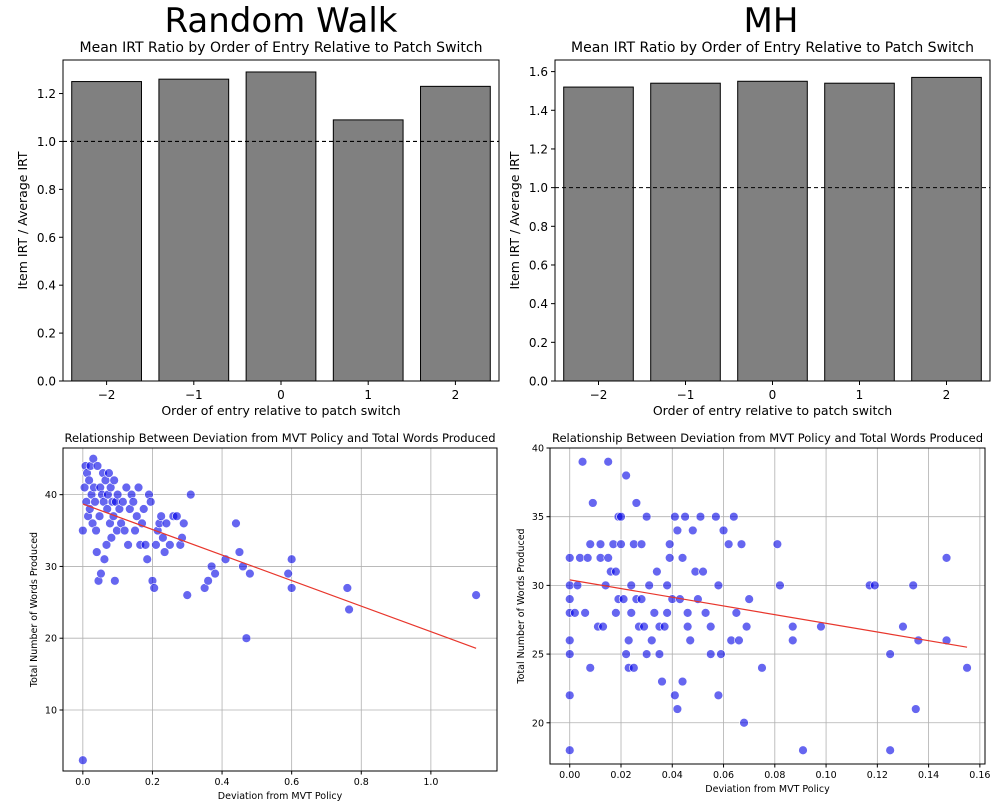 This screenshot has height=808, width=1004. What do you see at coordinates (928, 775) in the screenshot?
I see `x-tick-label: 0.14` at bounding box center [928, 775].